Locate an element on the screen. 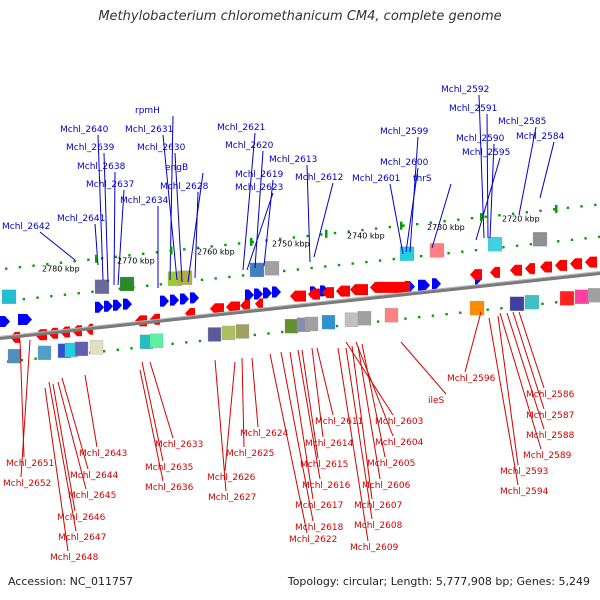 The width and height of the screenshot is (600, 600). genome-backbone is located at coordinates (300, 305).